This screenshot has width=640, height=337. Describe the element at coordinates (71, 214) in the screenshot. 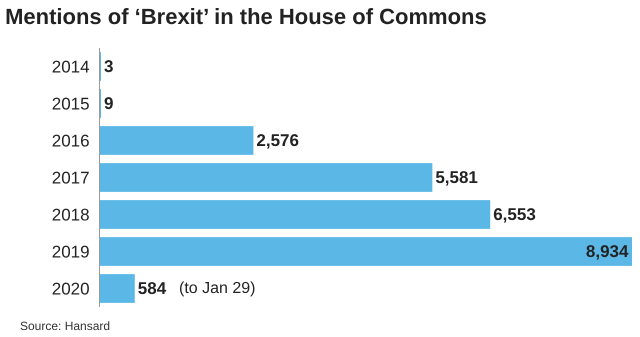

I see `y-tick-label: 2018` at that location.